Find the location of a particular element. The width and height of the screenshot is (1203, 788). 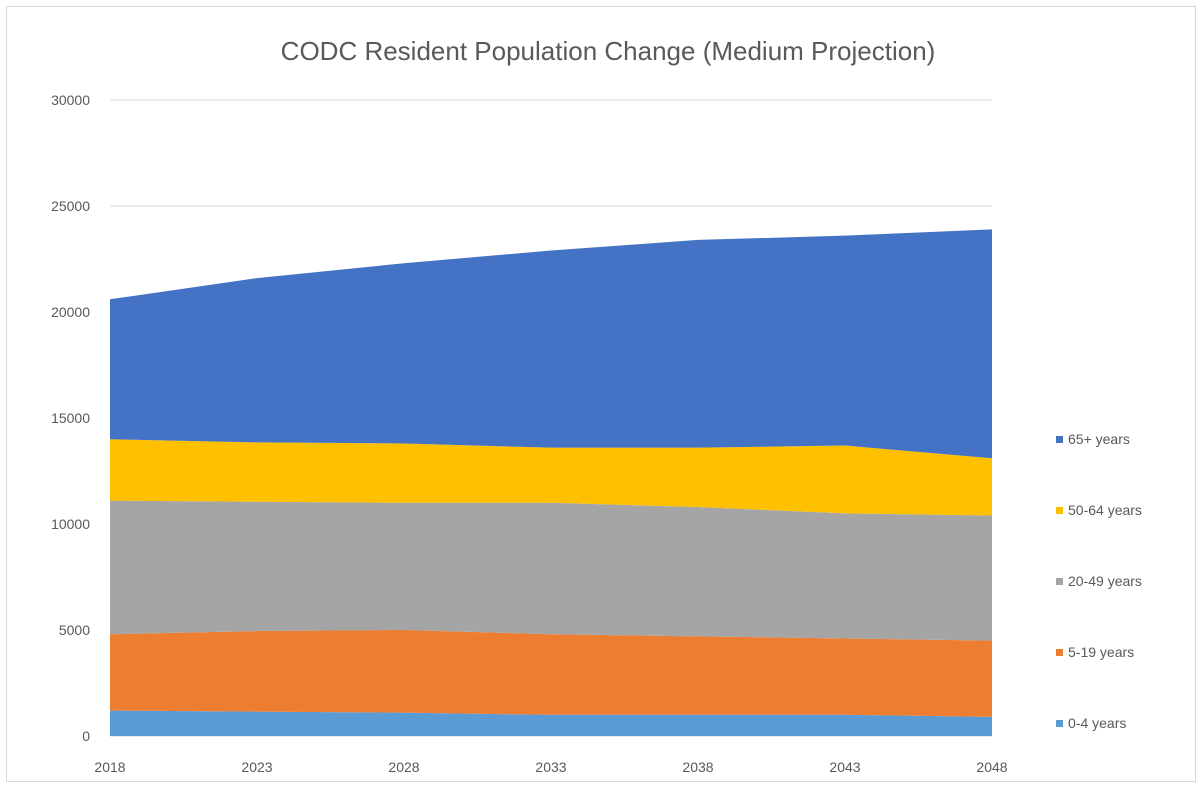

y-tick-label: 25000 is located at coordinates (70, 206).